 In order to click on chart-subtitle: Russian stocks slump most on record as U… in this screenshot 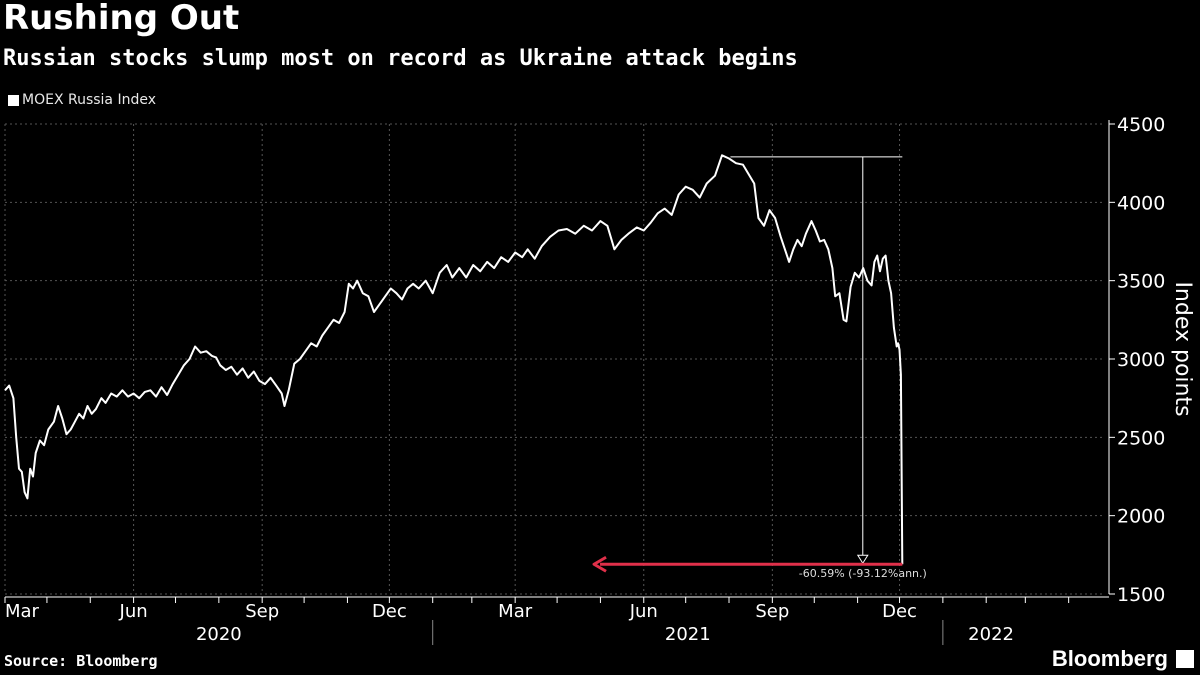, I will do `click(400, 58)`.